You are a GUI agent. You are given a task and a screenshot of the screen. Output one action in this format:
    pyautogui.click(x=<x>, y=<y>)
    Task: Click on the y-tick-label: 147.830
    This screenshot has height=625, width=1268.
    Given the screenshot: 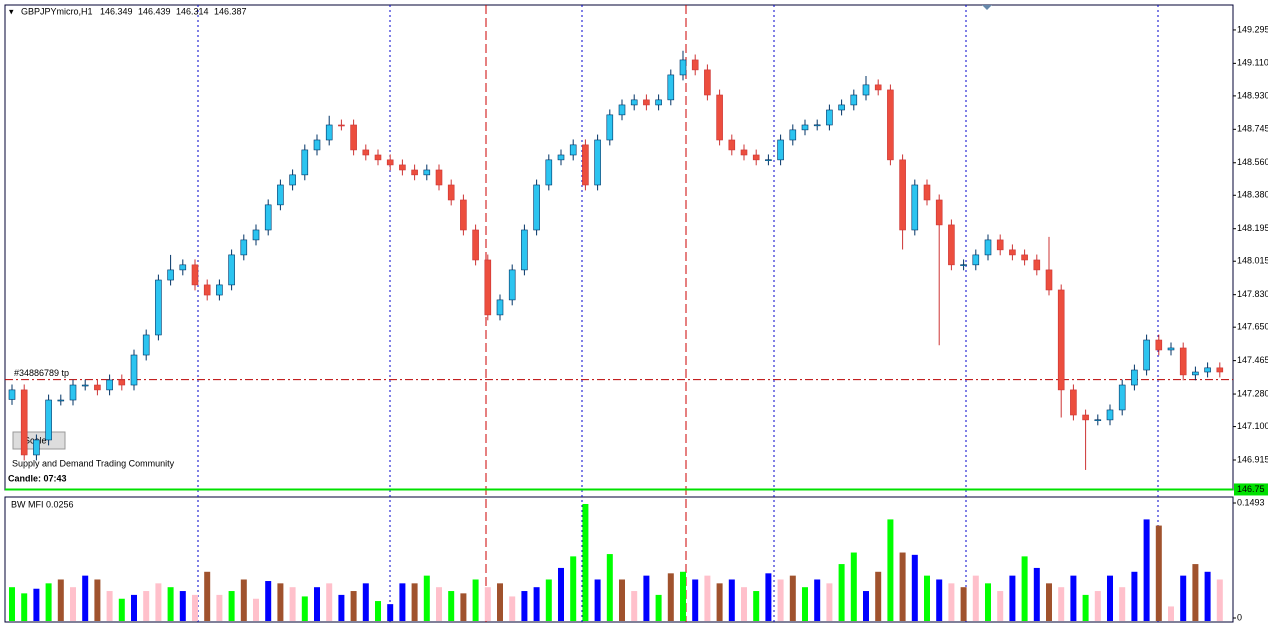 What is the action you would take?
    pyautogui.click(x=1252, y=294)
    